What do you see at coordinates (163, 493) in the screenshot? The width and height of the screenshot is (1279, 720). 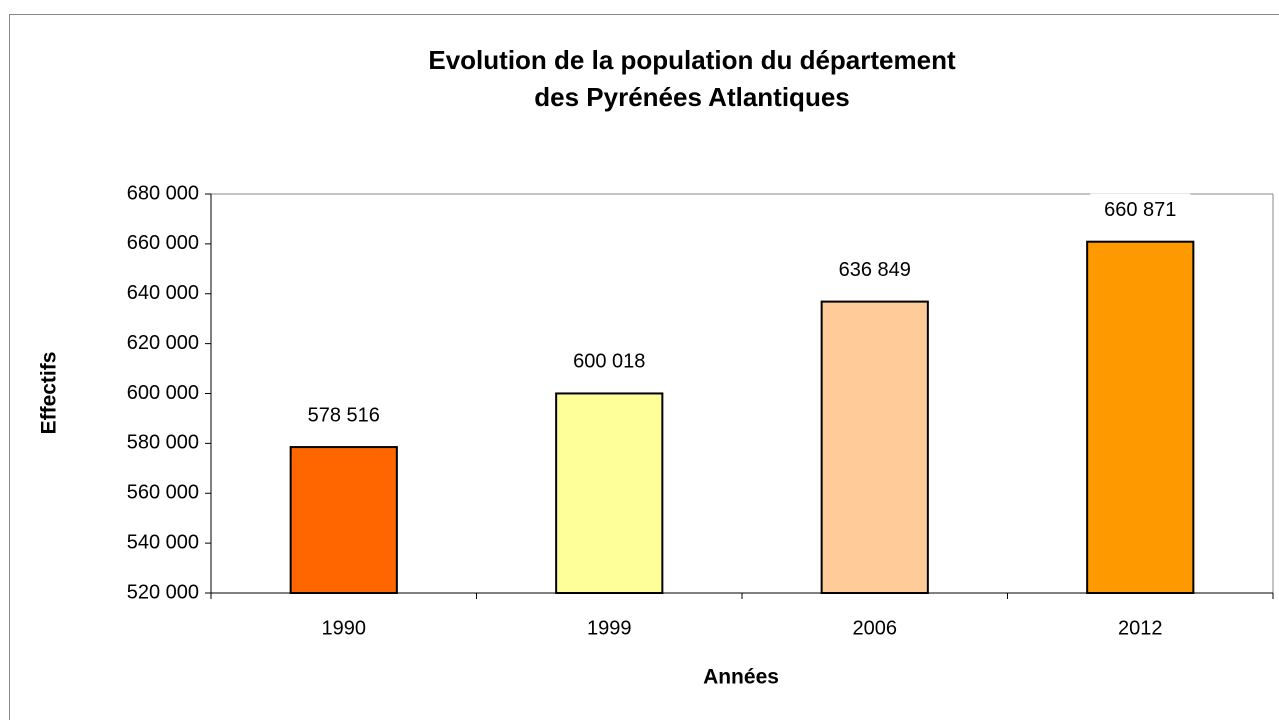 I see `y-tick-label: 560 000` at bounding box center [163, 493].